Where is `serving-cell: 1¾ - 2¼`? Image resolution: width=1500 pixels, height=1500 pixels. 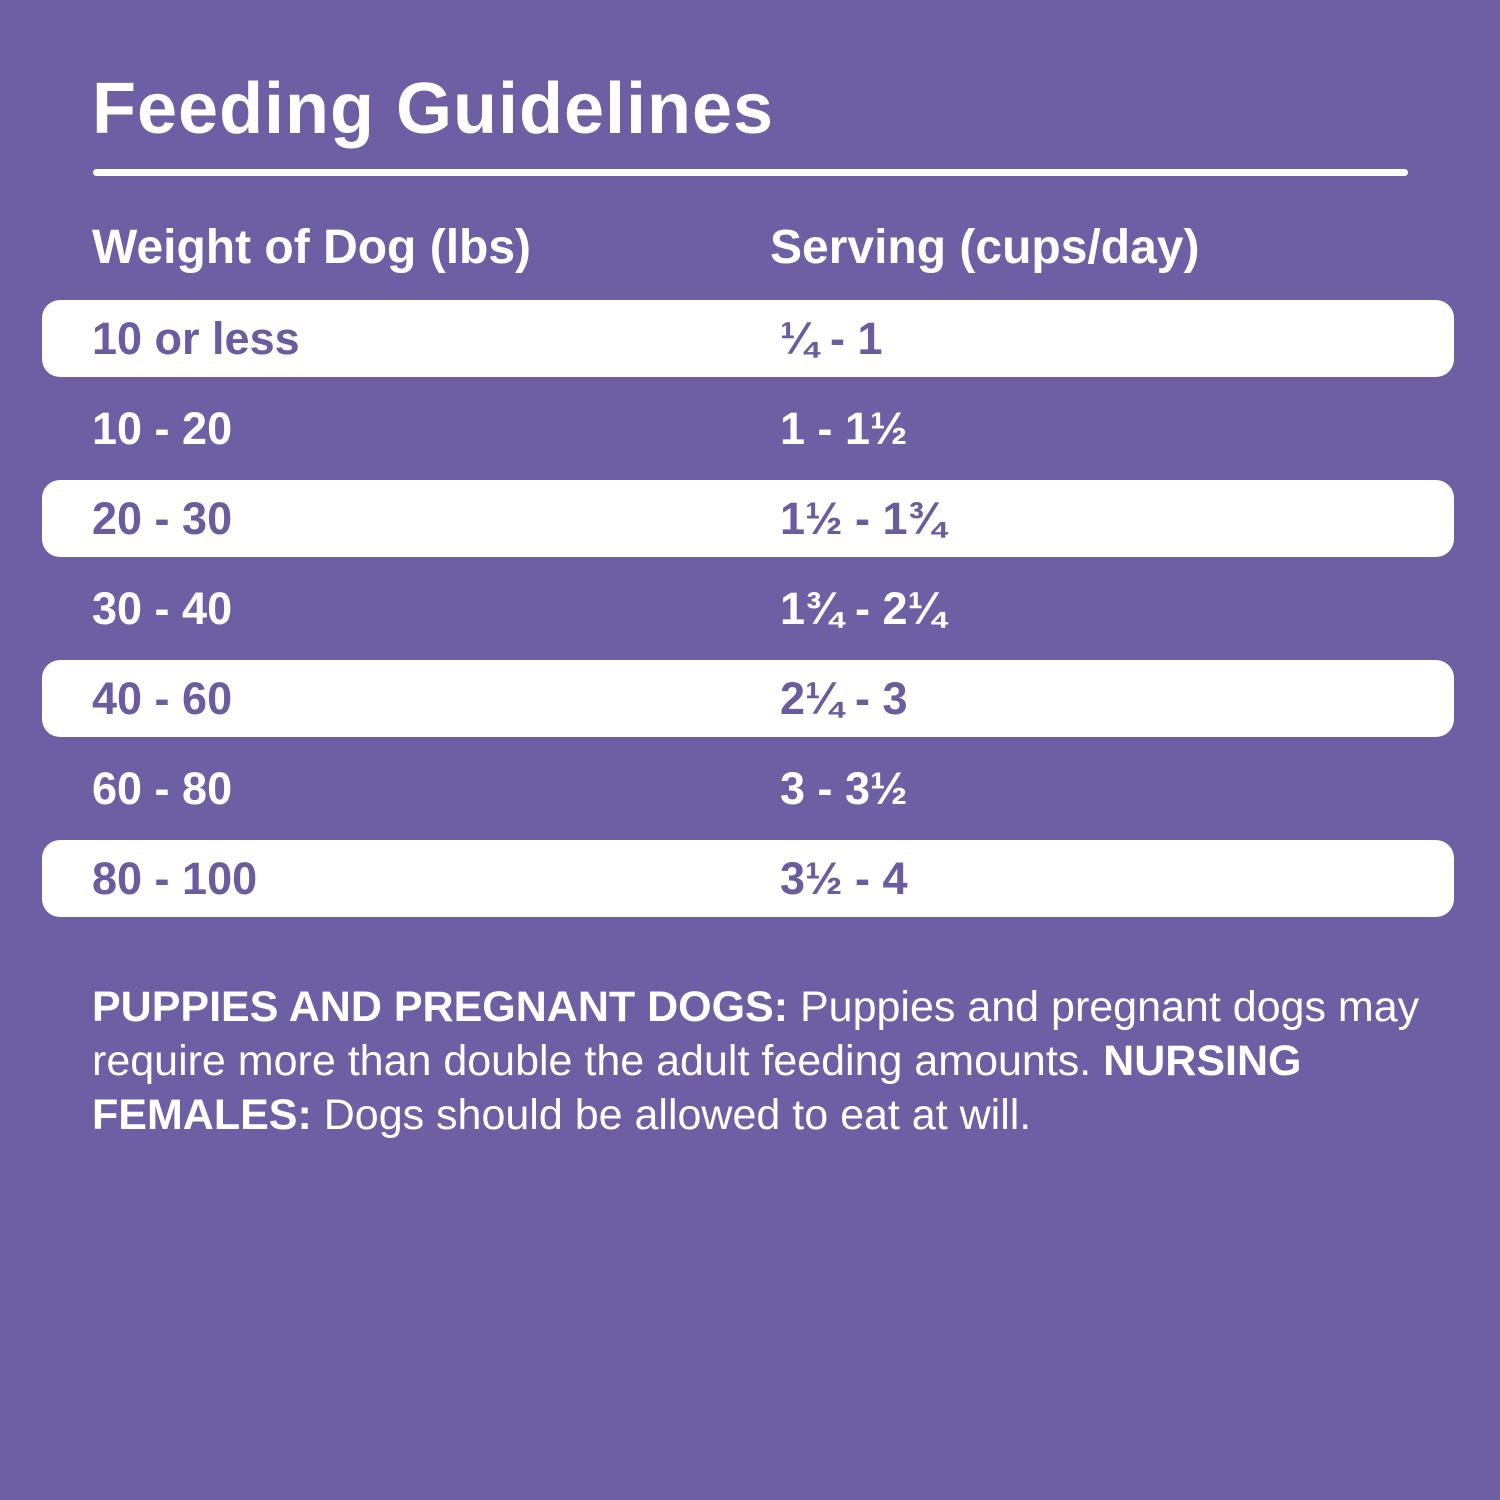
serving-cell: 1¾ - 2¼ is located at coordinates (863, 608).